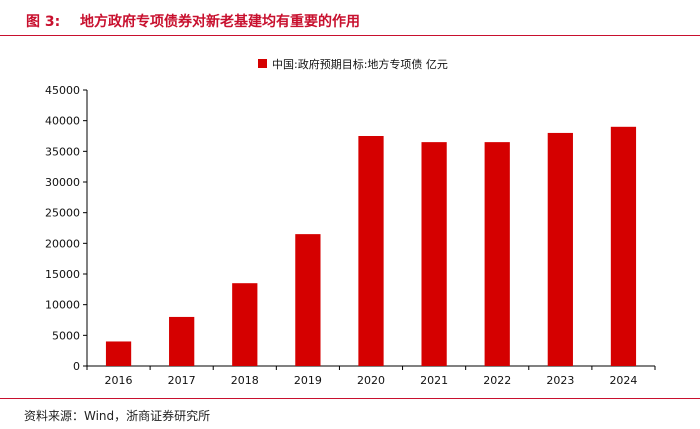  Describe the element at coordinates (62, 121) in the screenshot. I see `y-tick-label: 40000` at that location.